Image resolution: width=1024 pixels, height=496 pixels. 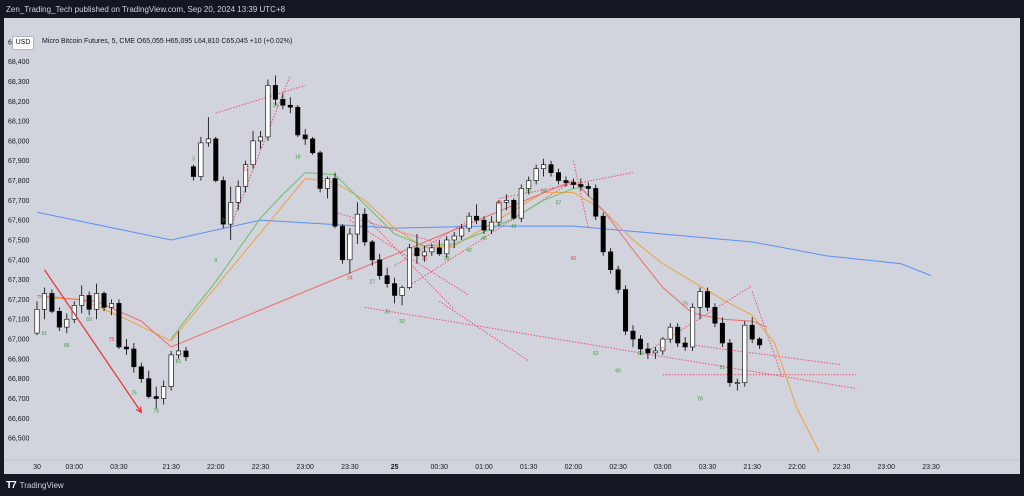 I want to click on count-label: 78, so click(x=700, y=399).